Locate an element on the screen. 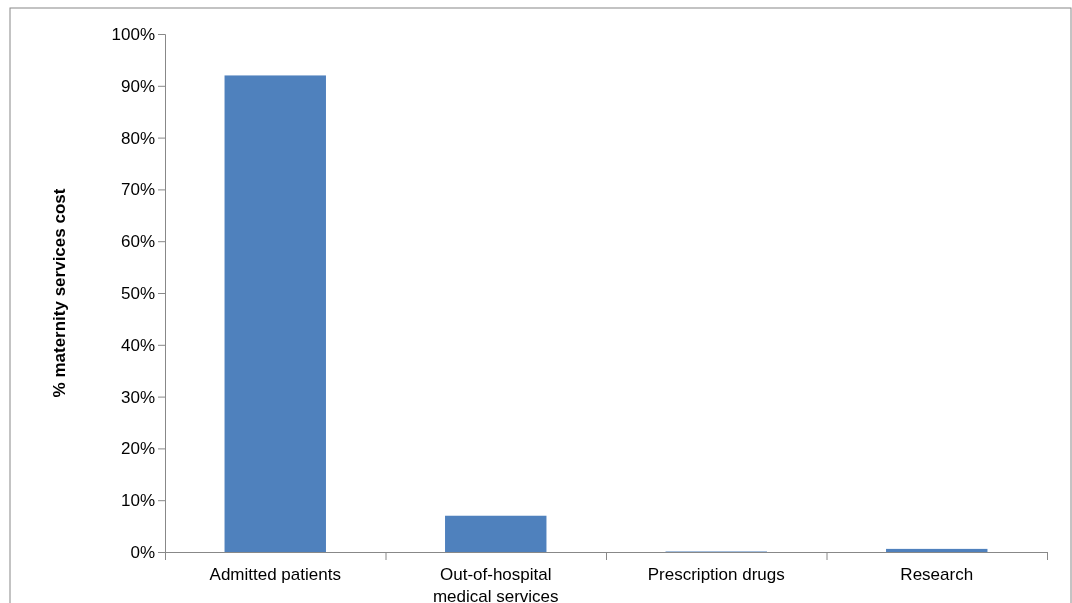 The image size is (1072, 603). y-axis-title: % maternity services cost is located at coordinates (59, 293).